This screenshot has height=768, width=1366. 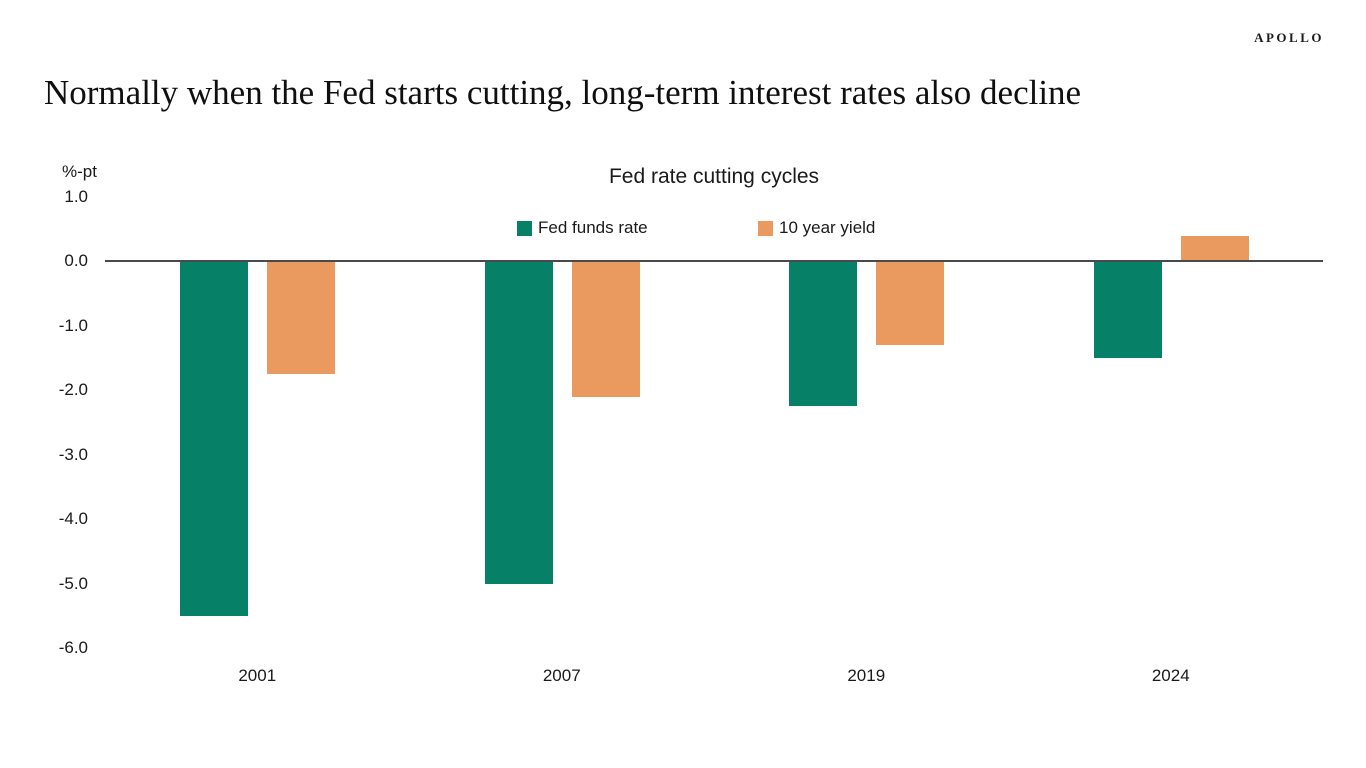 What do you see at coordinates (79, 171) in the screenshot?
I see `y-axis-unit-label: %-pt` at bounding box center [79, 171].